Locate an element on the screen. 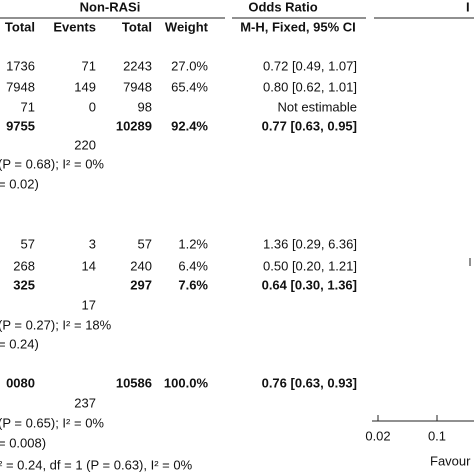  note: (P = 0.68); I² = 0% is located at coordinates (52, 163).